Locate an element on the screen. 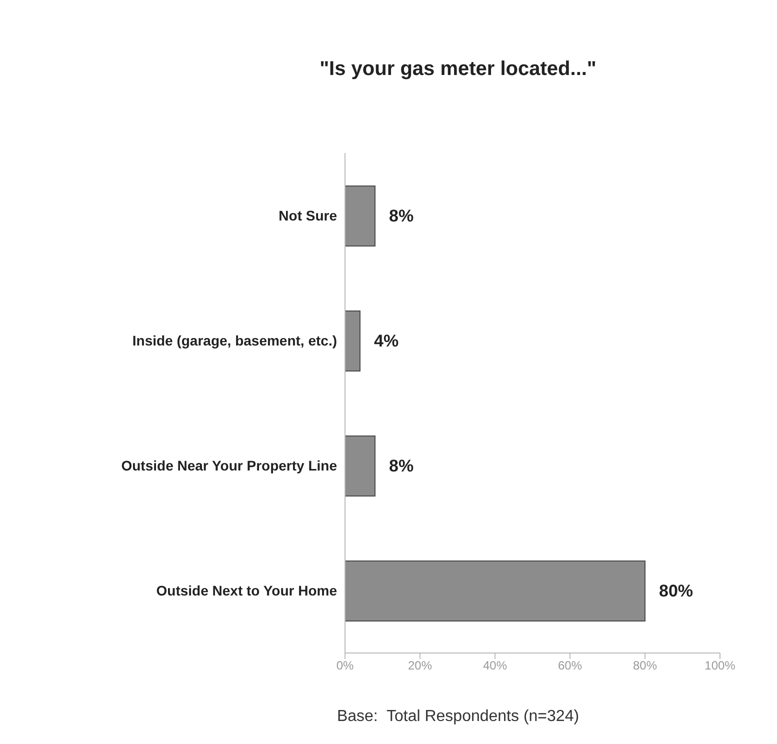  x-tick-label: 40% is located at coordinates (495, 665).